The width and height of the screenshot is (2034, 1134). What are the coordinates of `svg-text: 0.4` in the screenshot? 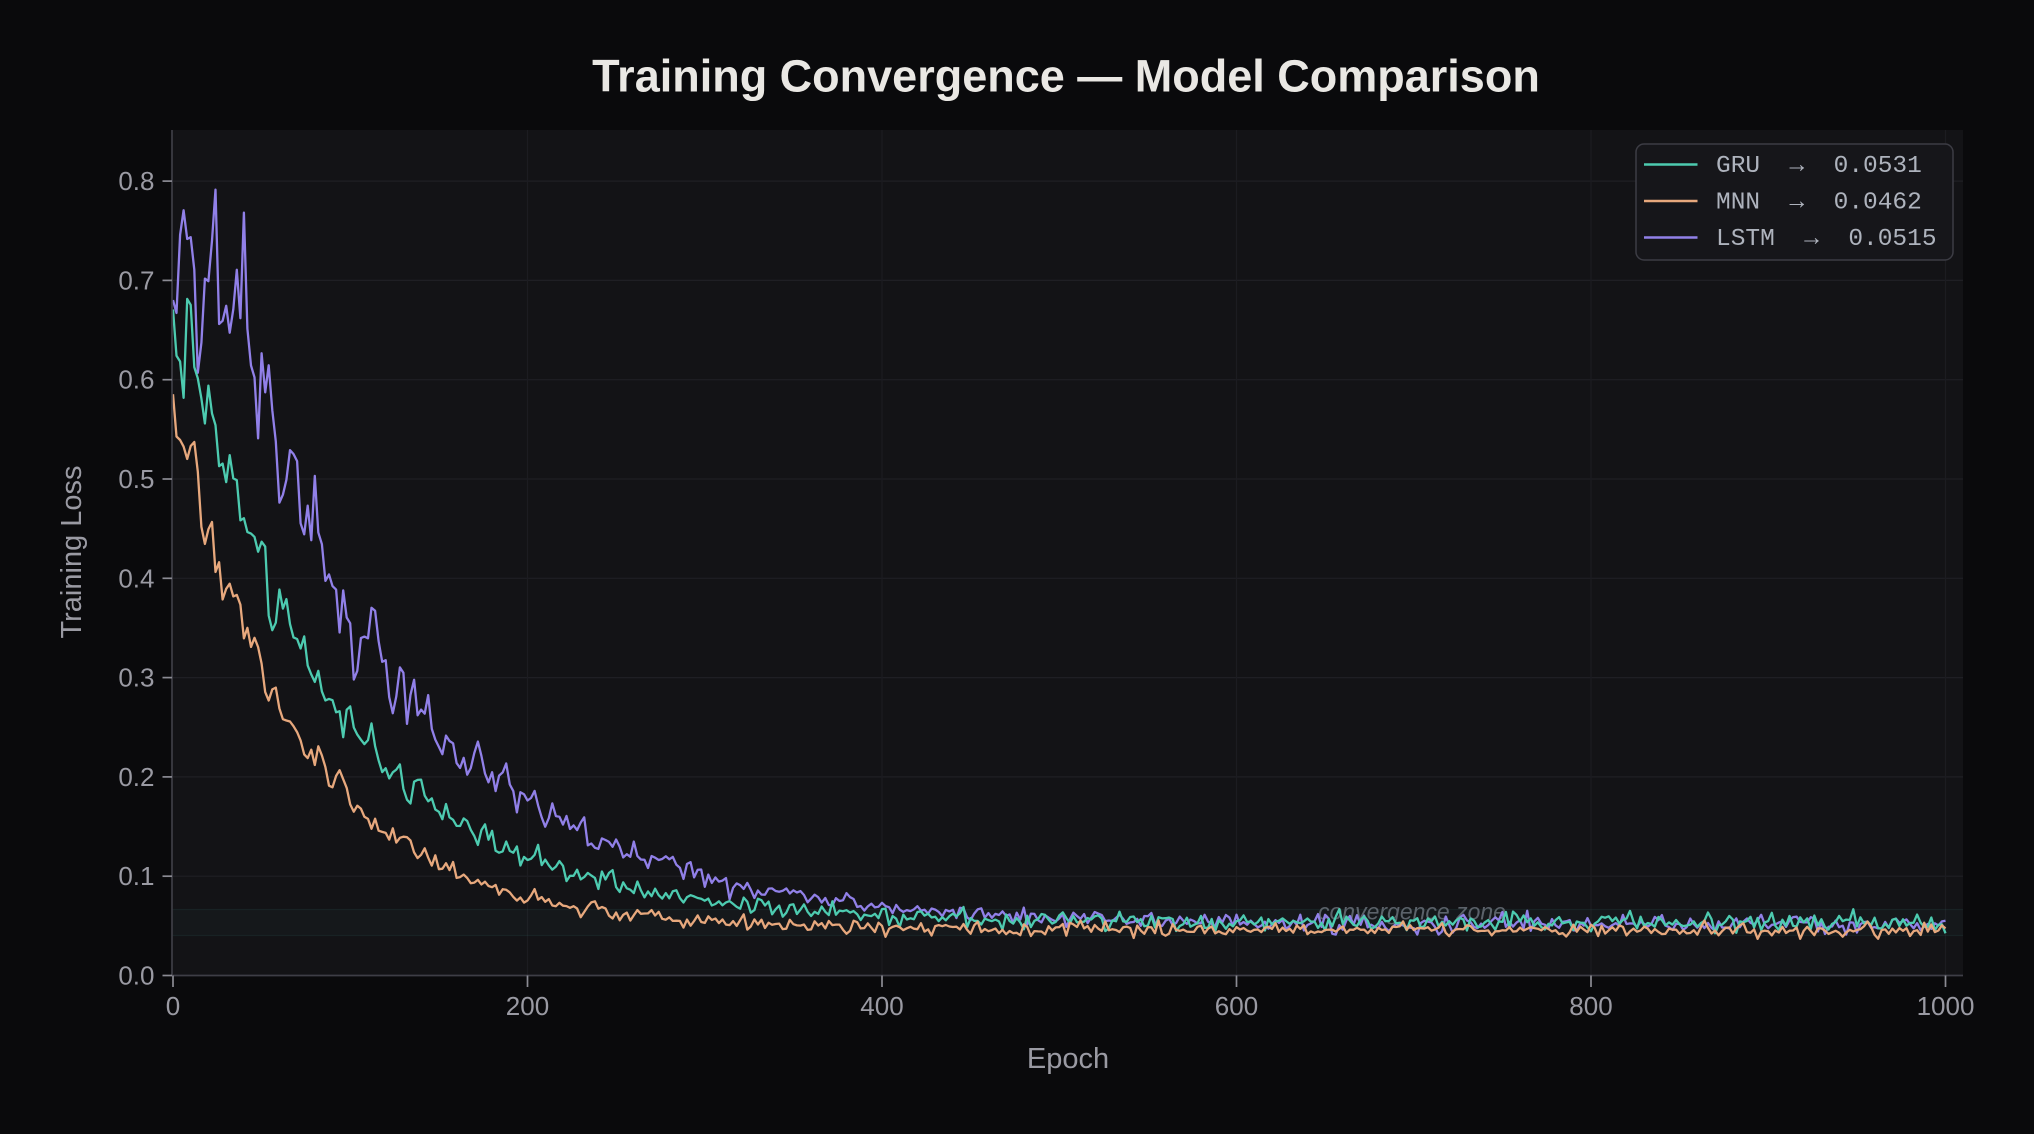 It's located at (136, 578).